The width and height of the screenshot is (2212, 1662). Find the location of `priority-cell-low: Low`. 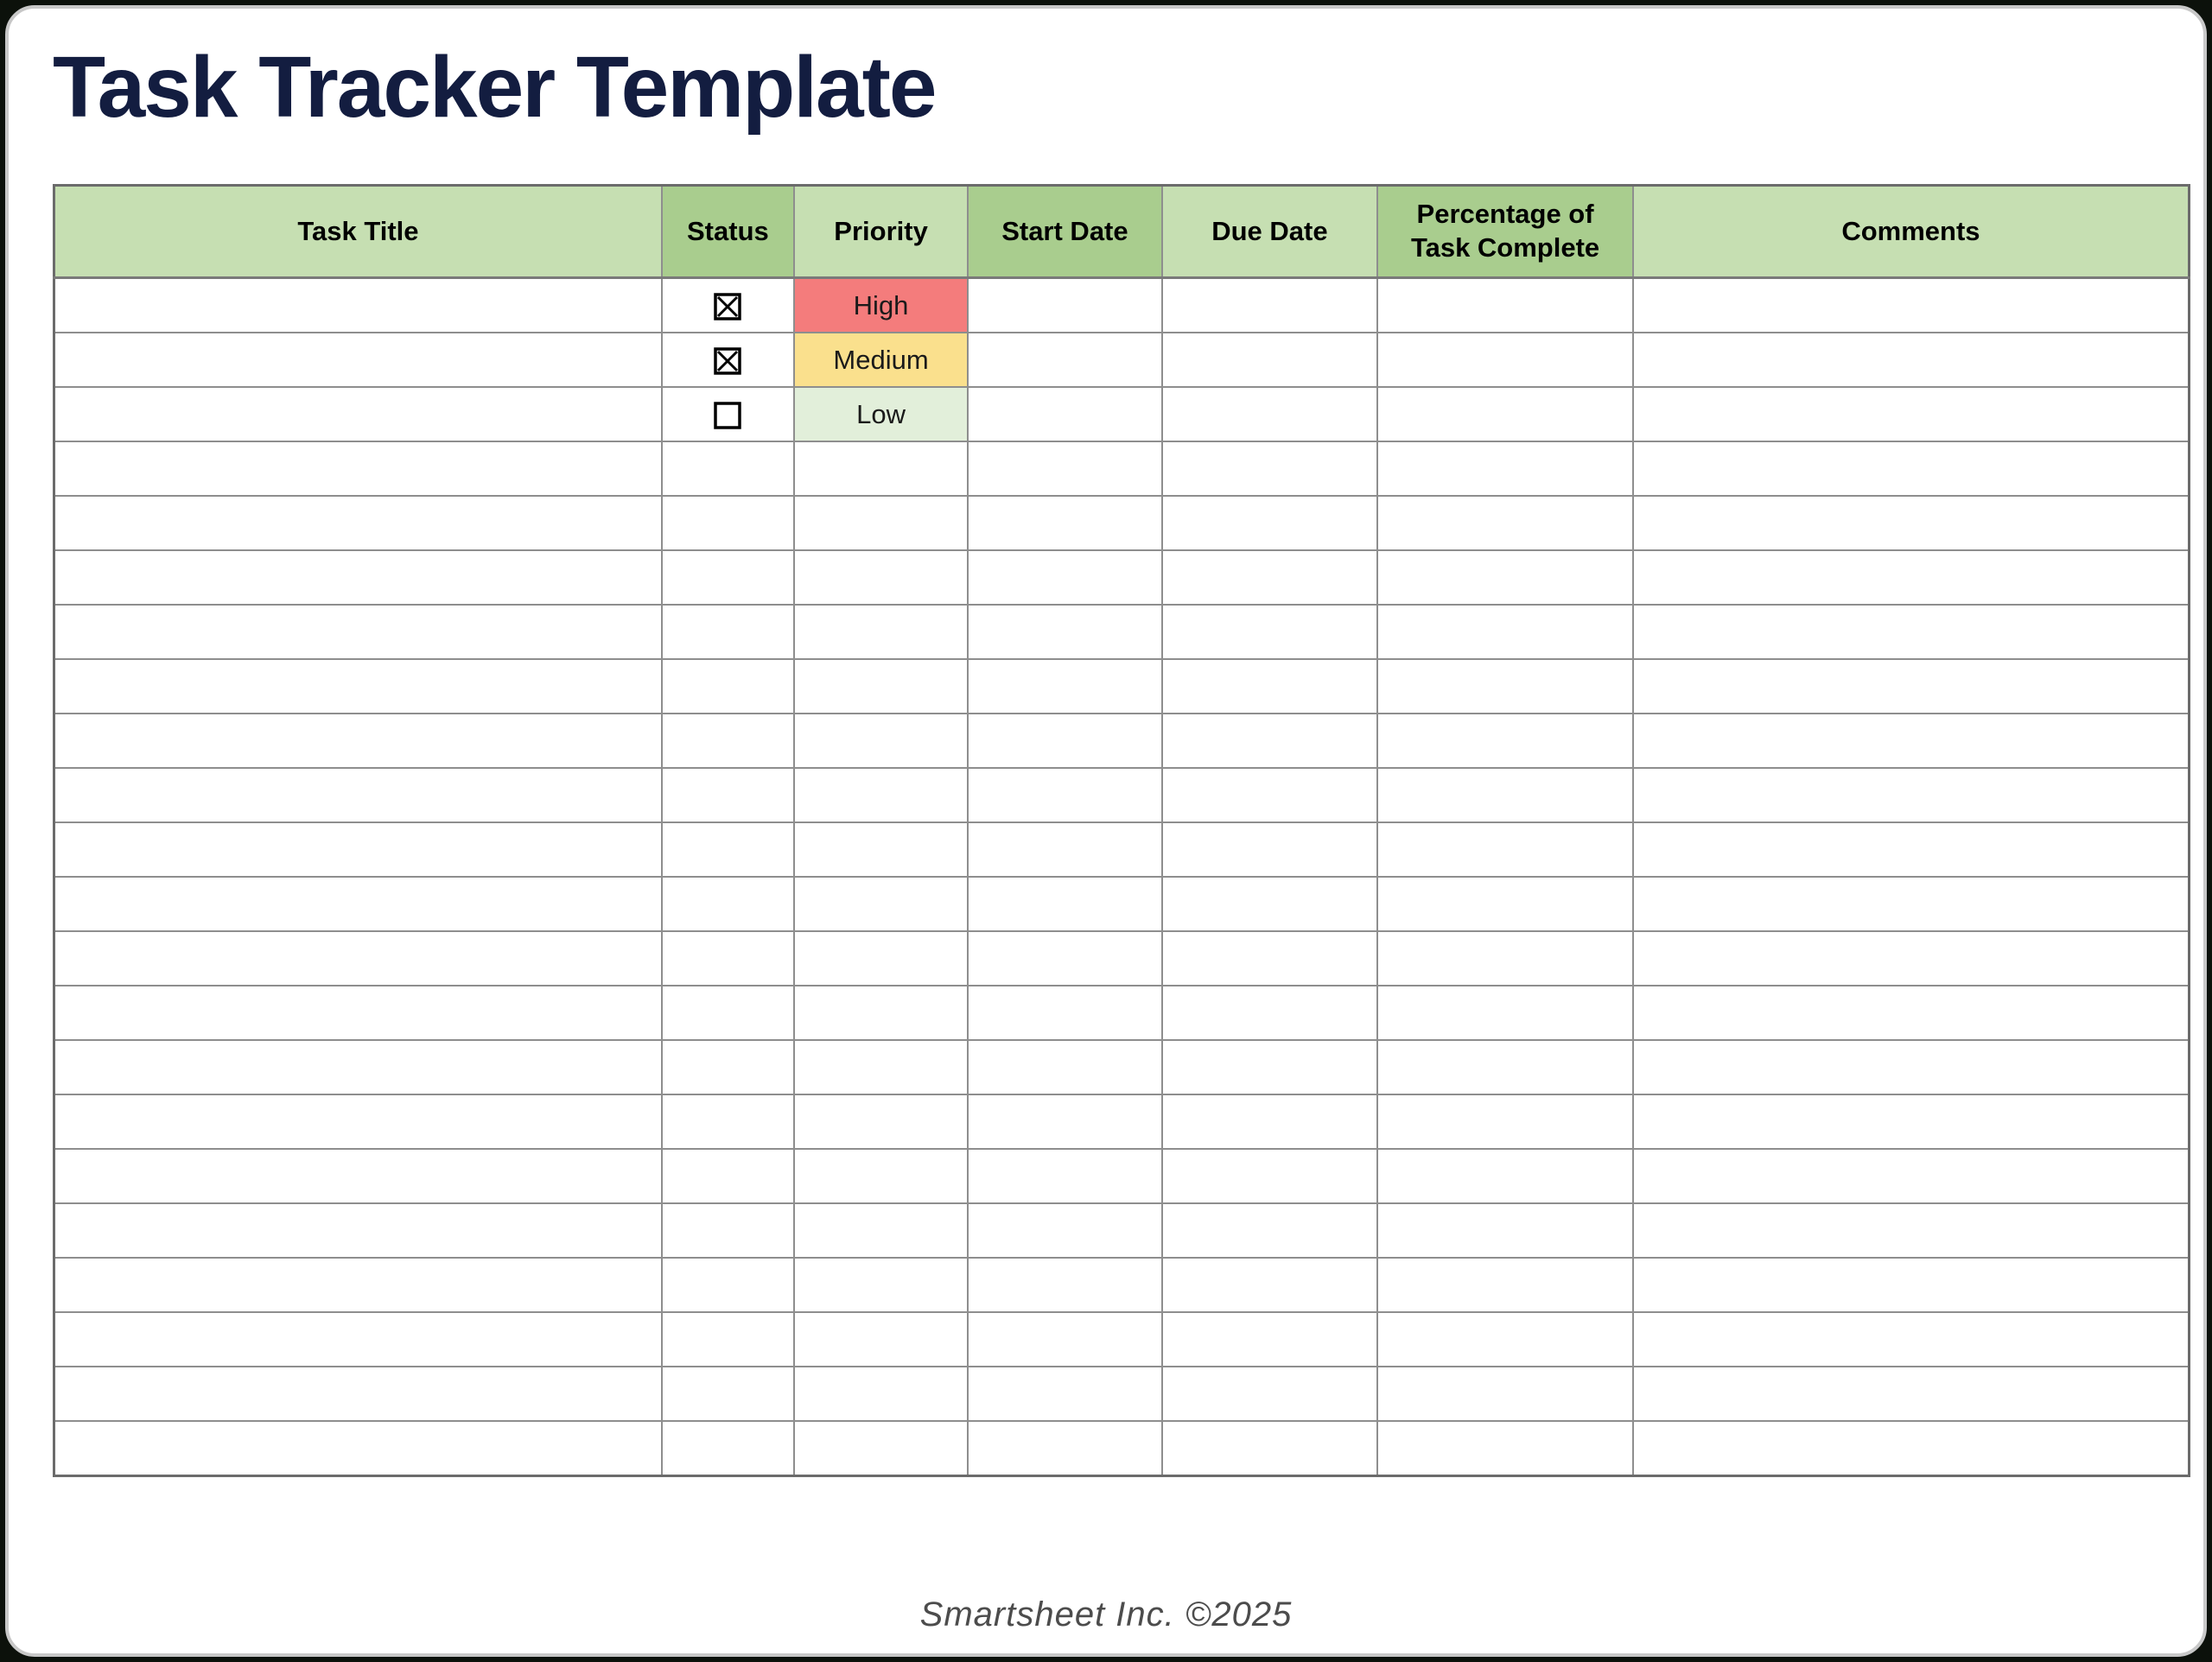

priority-cell-low: Low is located at coordinates (880, 414).